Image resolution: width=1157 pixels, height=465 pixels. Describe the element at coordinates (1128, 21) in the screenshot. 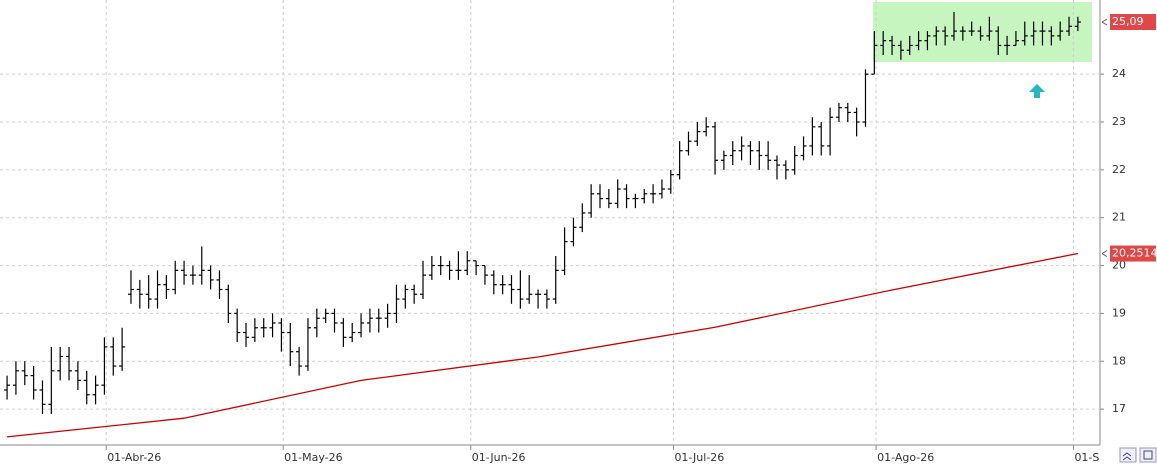

I see `price-tag-label: 25,09` at that location.